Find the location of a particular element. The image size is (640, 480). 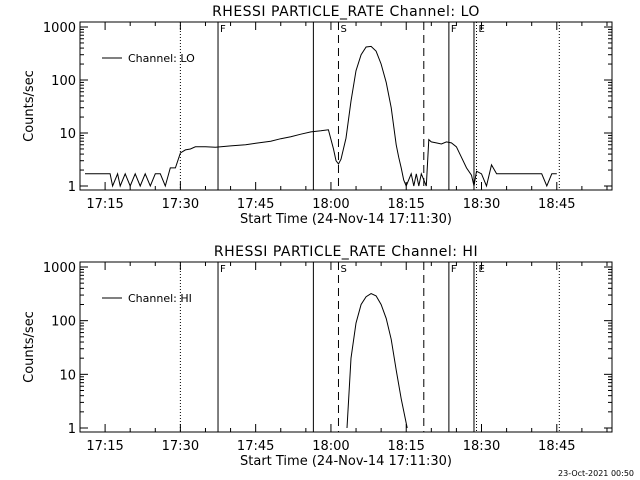

chart-title: RHESSI PARTICLE_RATE Channel: HI is located at coordinates (346, 252).